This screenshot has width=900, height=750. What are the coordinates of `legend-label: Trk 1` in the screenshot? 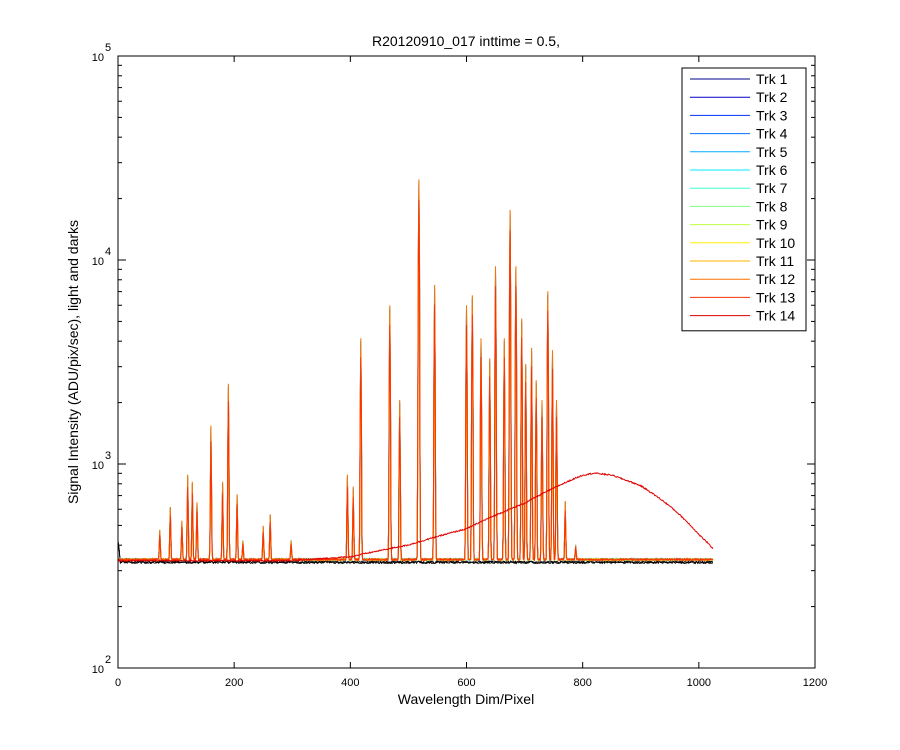 It's located at (772, 79).